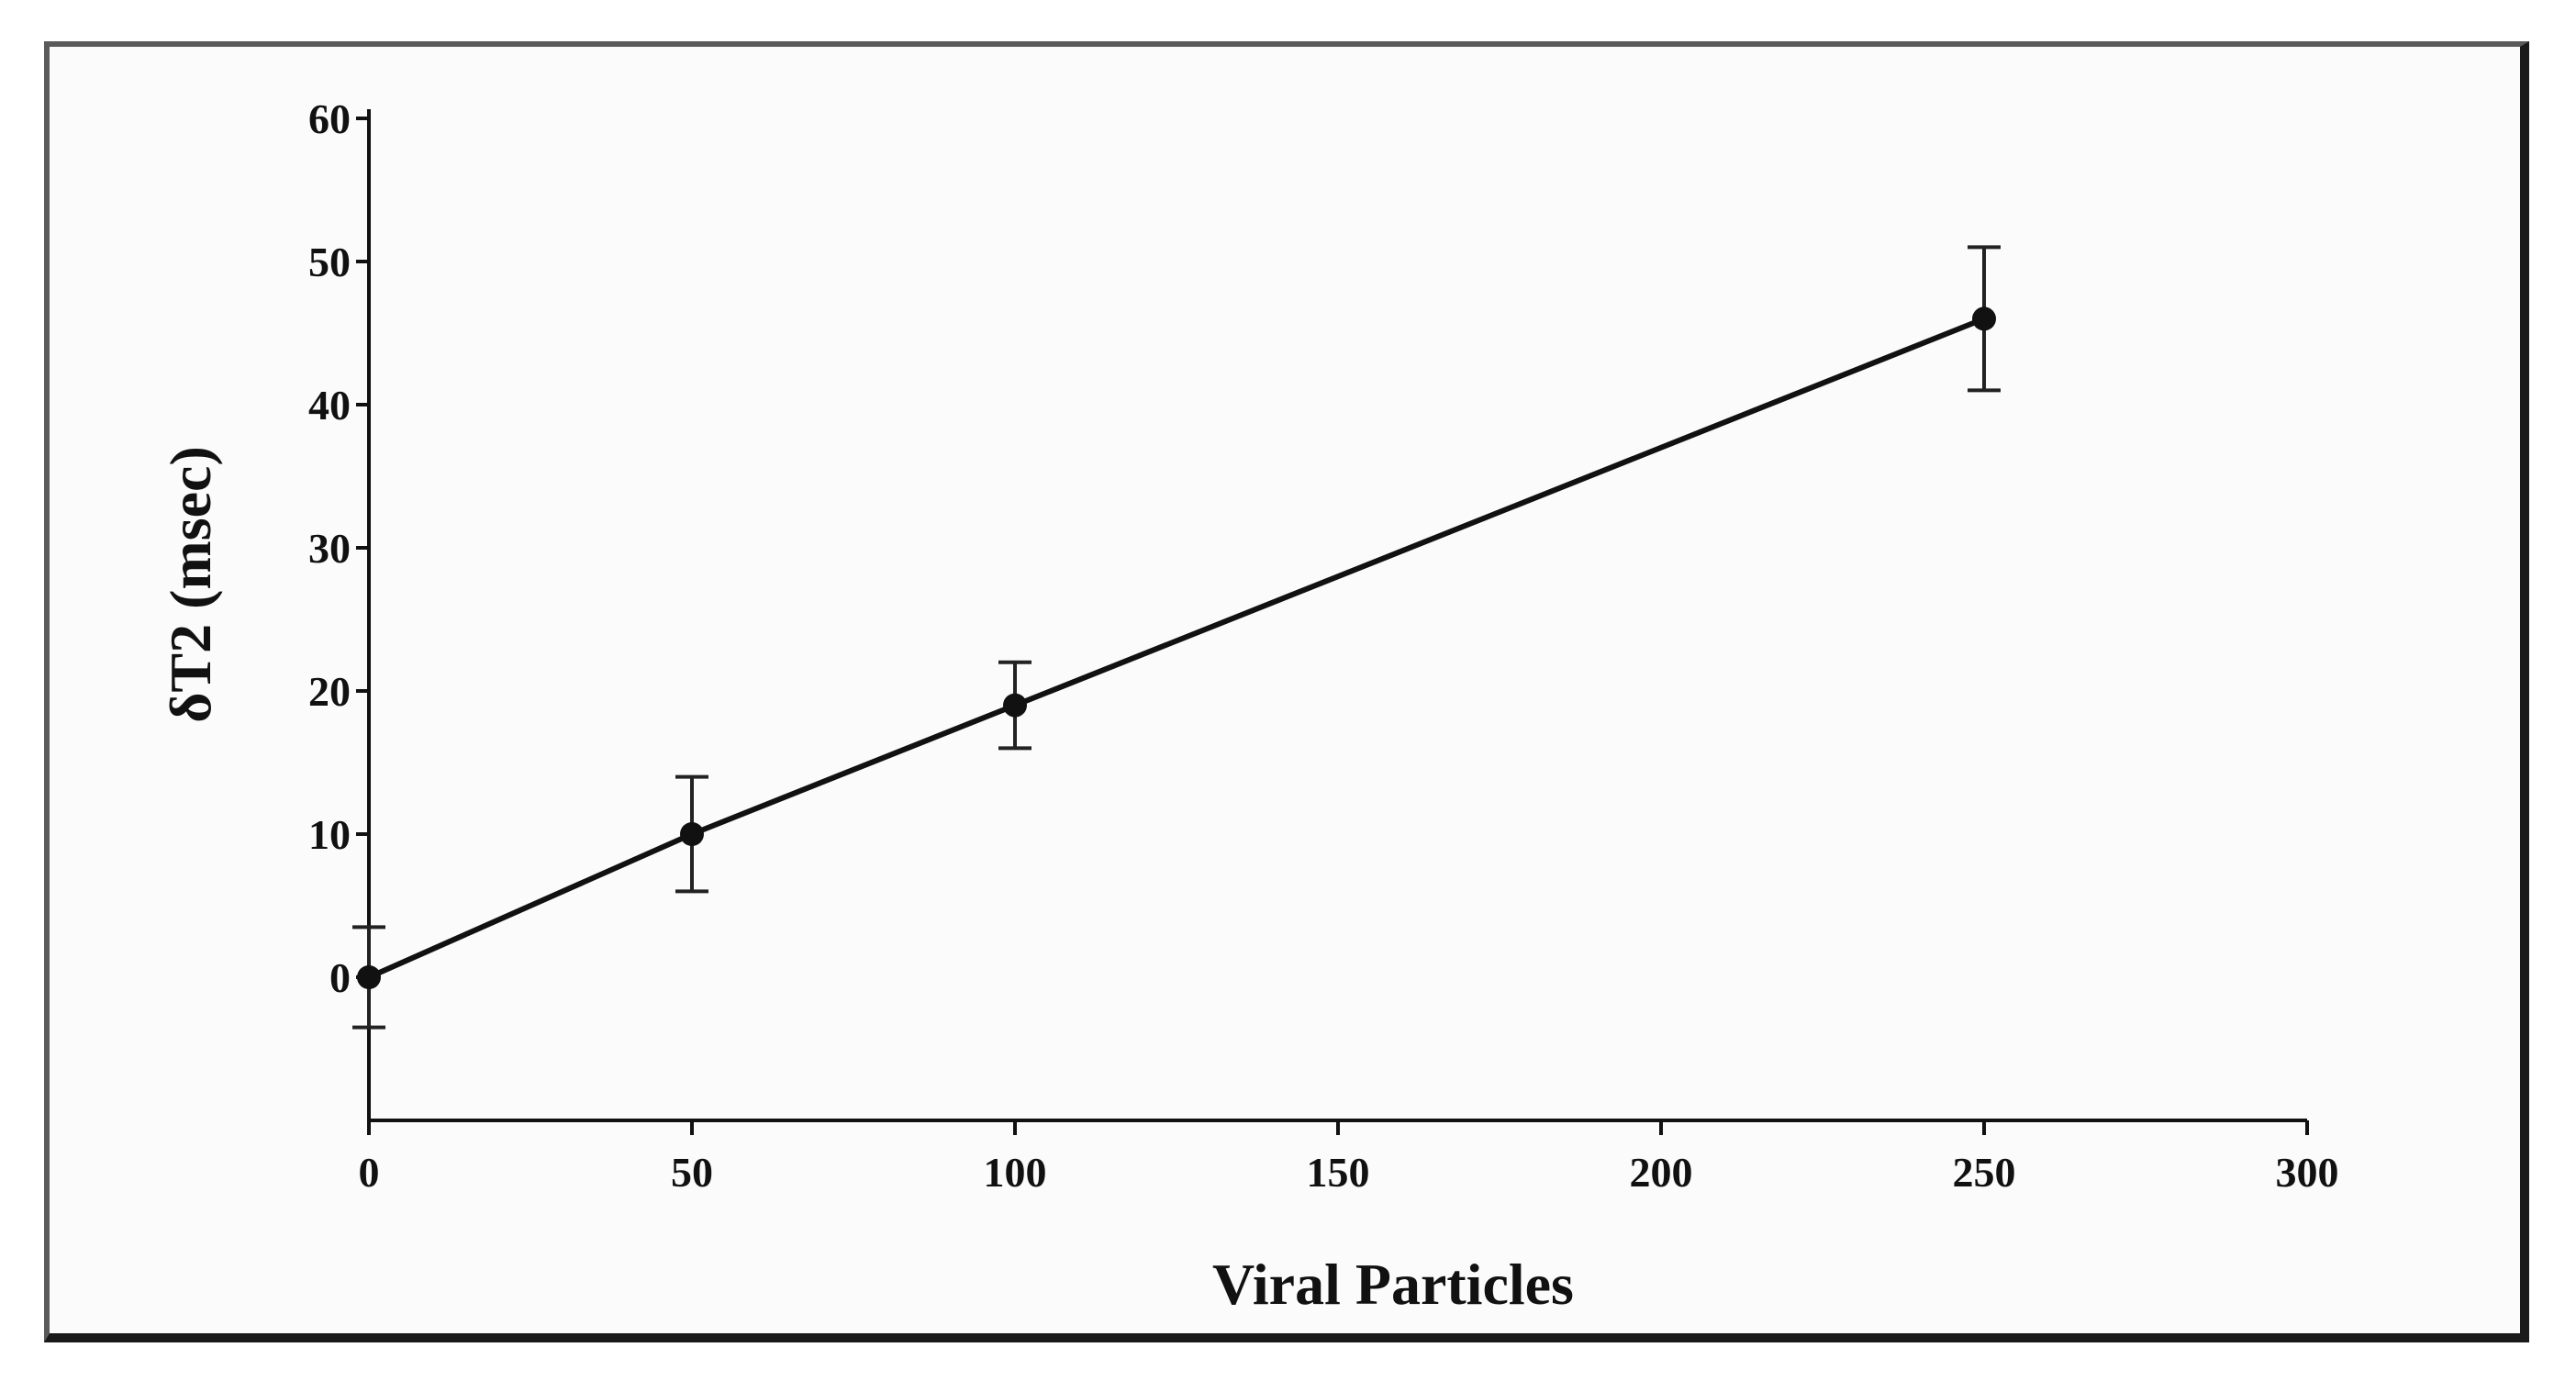 The width and height of the screenshot is (2576, 1392). I want to click on x-axis-title: Viral Particles, so click(1393, 1284).